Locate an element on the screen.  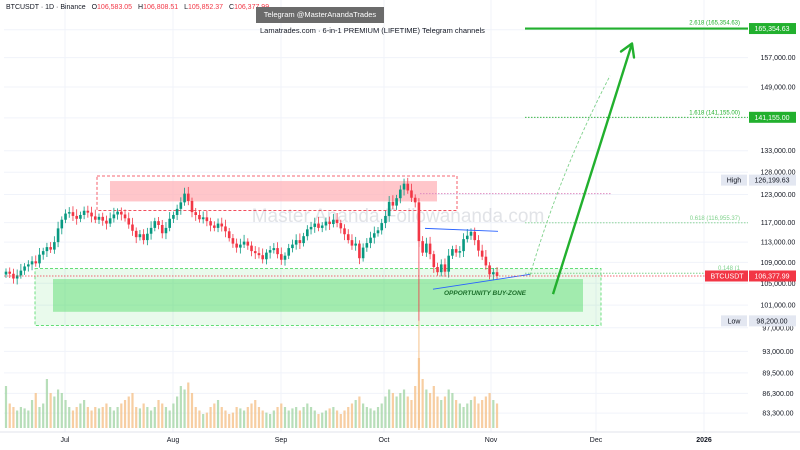
telegram-banner: Telegram @MasterAnandaTrades is located at coordinates (320, 15).